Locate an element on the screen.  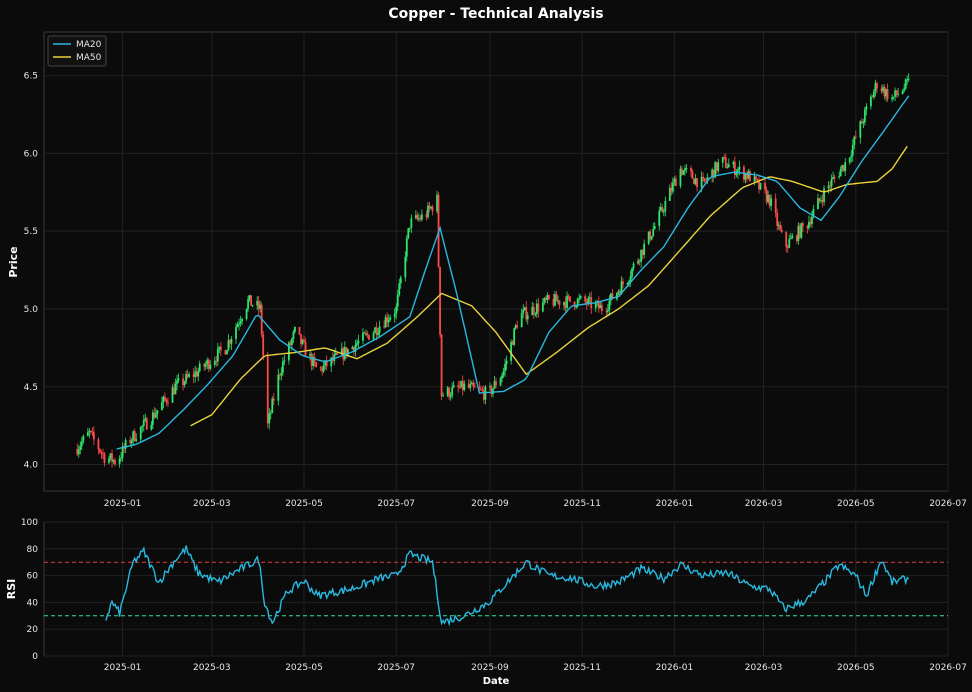
price-y-tick-label: 4.5 is located at coordinates (31, 388).